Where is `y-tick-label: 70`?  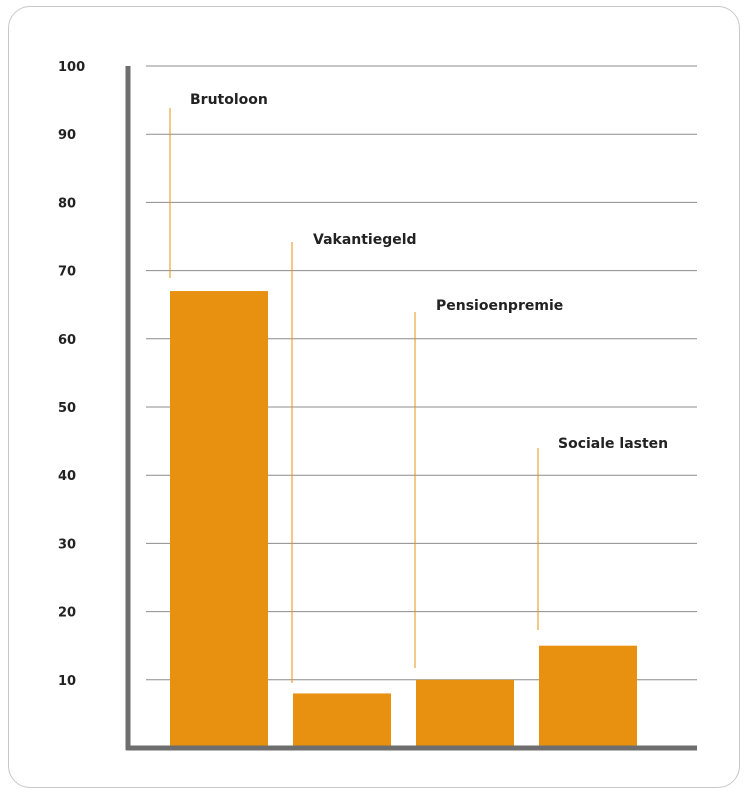 y-tick-label: 70 is located at coordinates (67, 272).